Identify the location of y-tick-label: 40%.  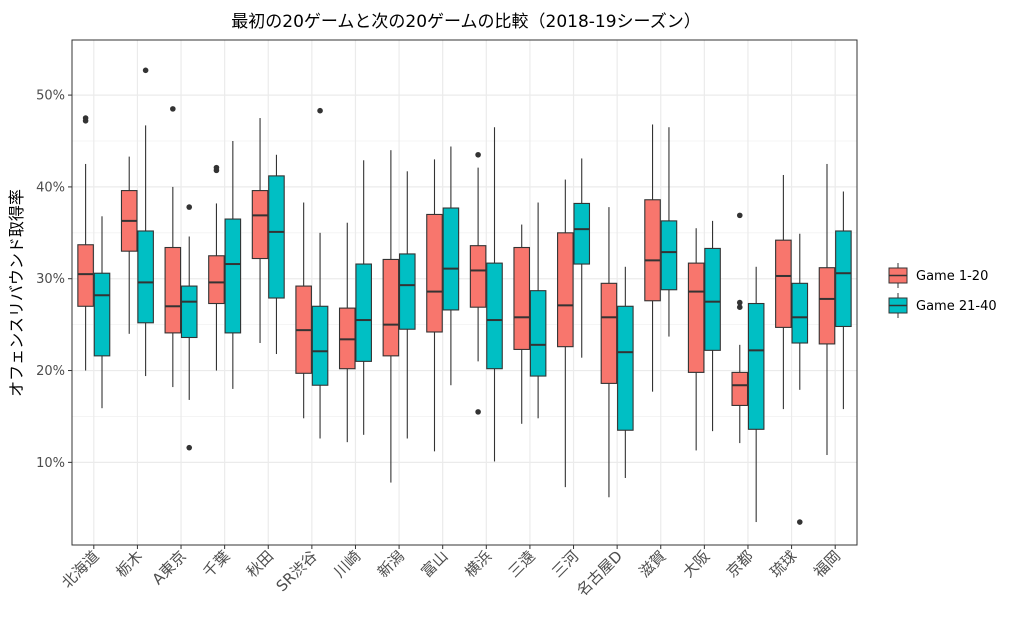
(50, 187).